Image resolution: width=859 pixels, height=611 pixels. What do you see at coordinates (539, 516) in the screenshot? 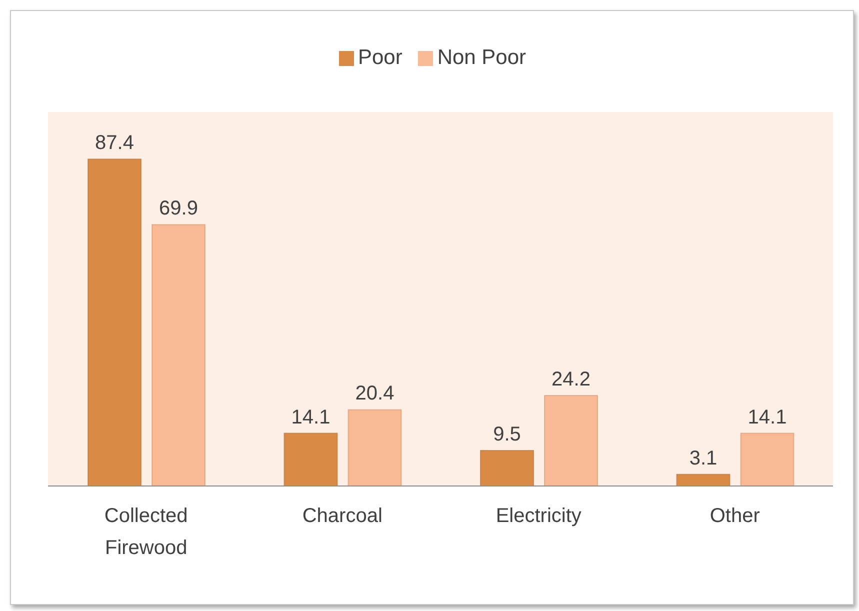
I see `x-tick-label: Electricity` at bounding box center [539, 516].